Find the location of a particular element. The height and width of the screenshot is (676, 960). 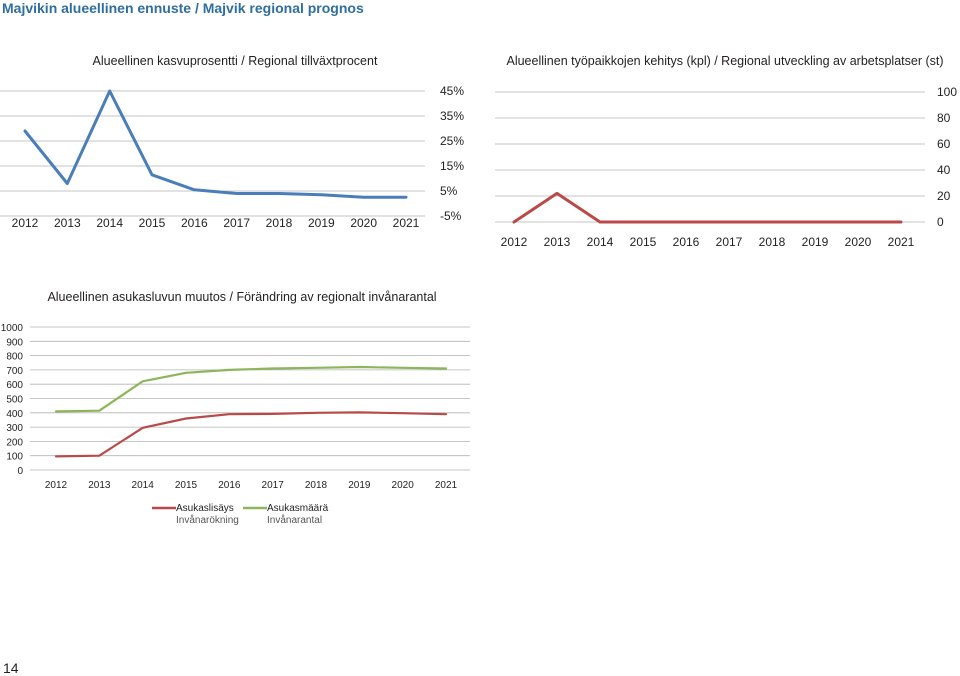

growth-x-tick-label: 2013 is located at coordinates (67, 223).